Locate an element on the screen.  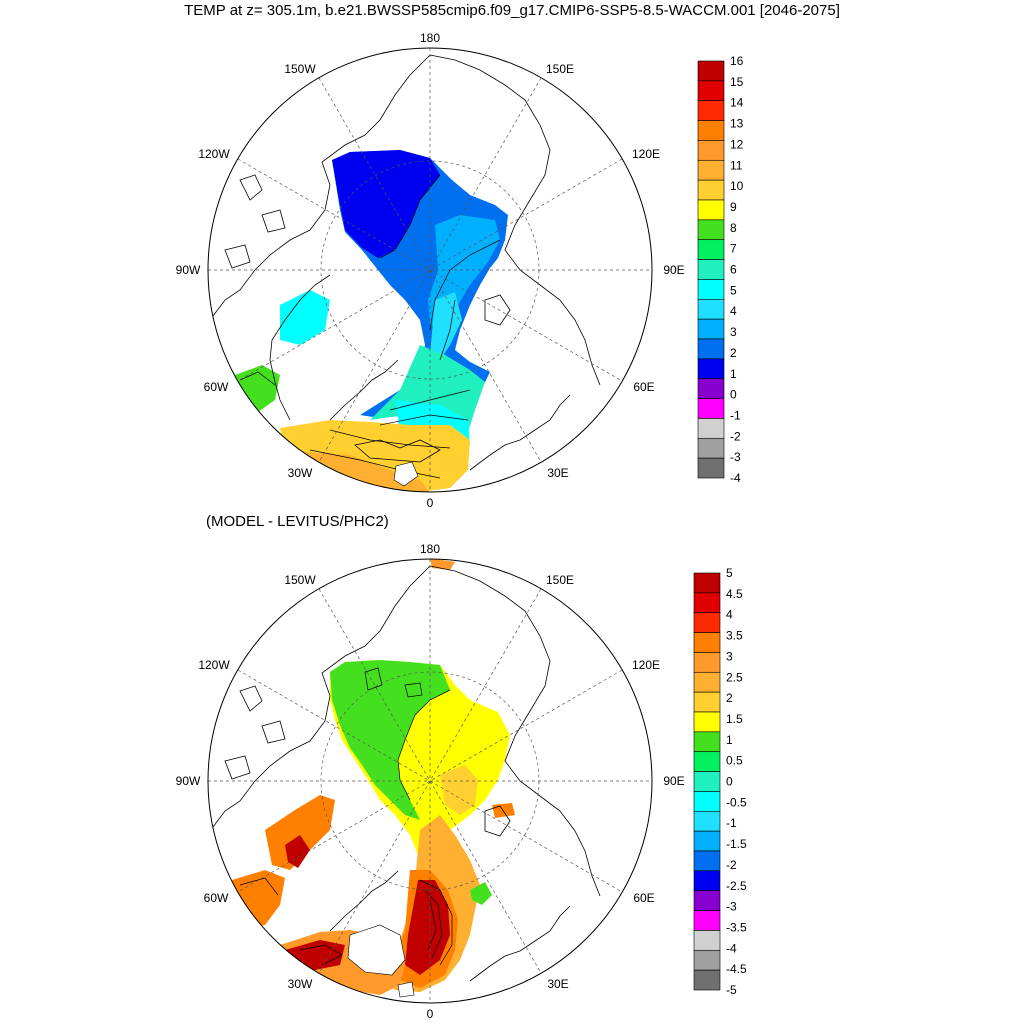
bottom-label-150e: 150E is located at coordinates (560, 580).